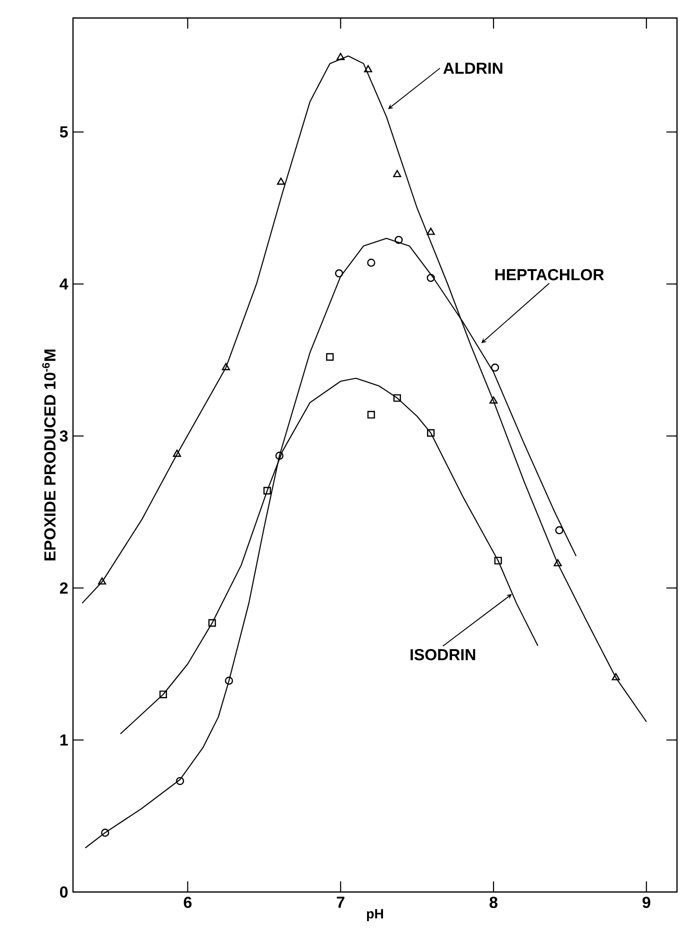 The width and height of the screenshot is (681, 937). I want to click on y-tick-label: 0, so click(64, 892).